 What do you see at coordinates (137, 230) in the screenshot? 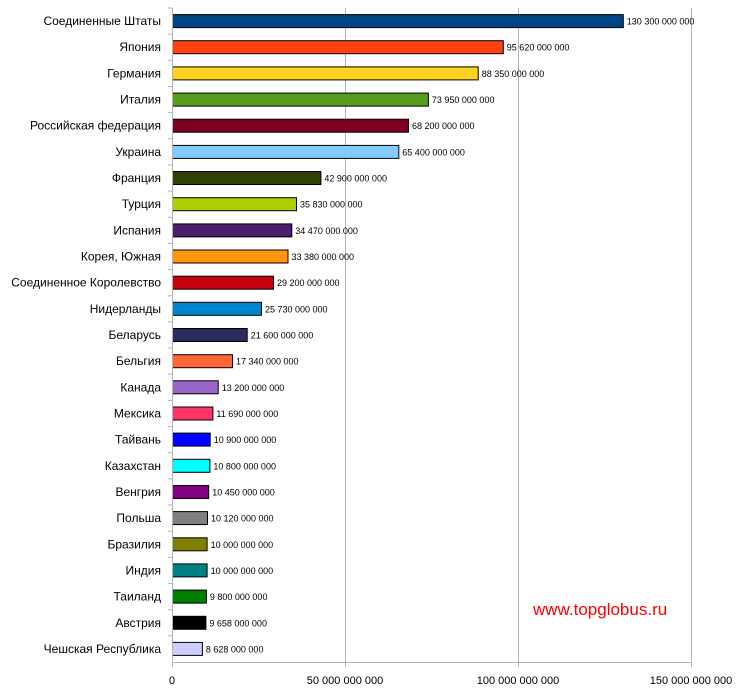
I see `category-label: Испания` at bounding box center [137, 230].